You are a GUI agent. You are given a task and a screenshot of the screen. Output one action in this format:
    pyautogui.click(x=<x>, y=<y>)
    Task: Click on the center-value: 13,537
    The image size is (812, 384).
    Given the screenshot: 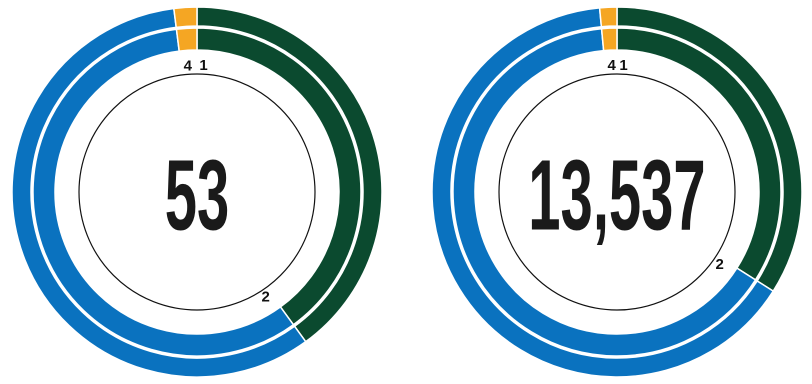 What is the action you would take?
    pyautogui.click(x=616, y=195)
    